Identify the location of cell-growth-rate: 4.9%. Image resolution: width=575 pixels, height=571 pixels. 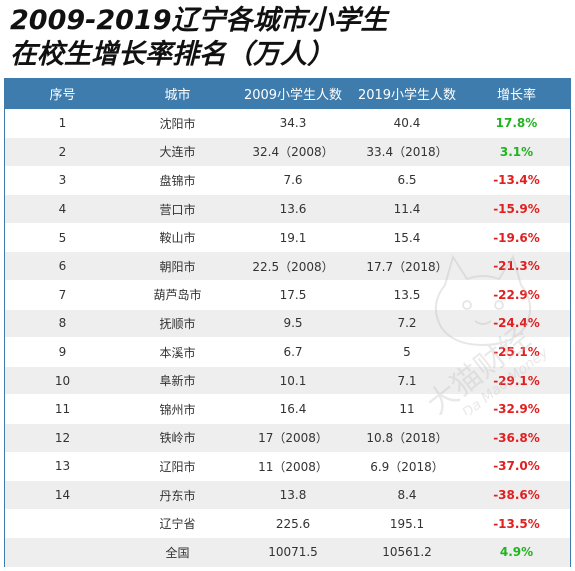
(516, 552).